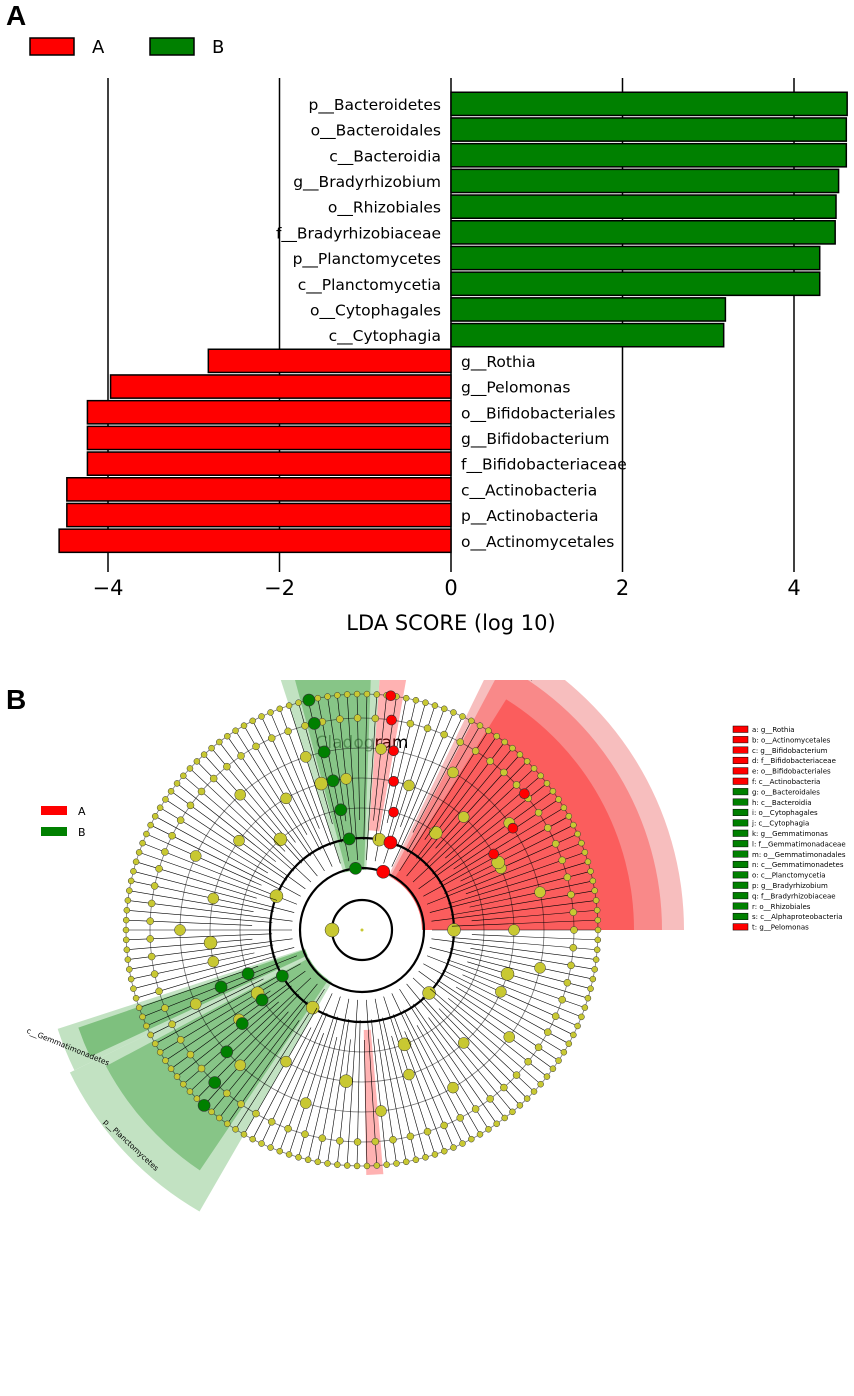 The width and height of the screenshot is (854, 1396). Describe the element at coordinates (332, 930) in the screenshot. I see `phylum-node` at that location.